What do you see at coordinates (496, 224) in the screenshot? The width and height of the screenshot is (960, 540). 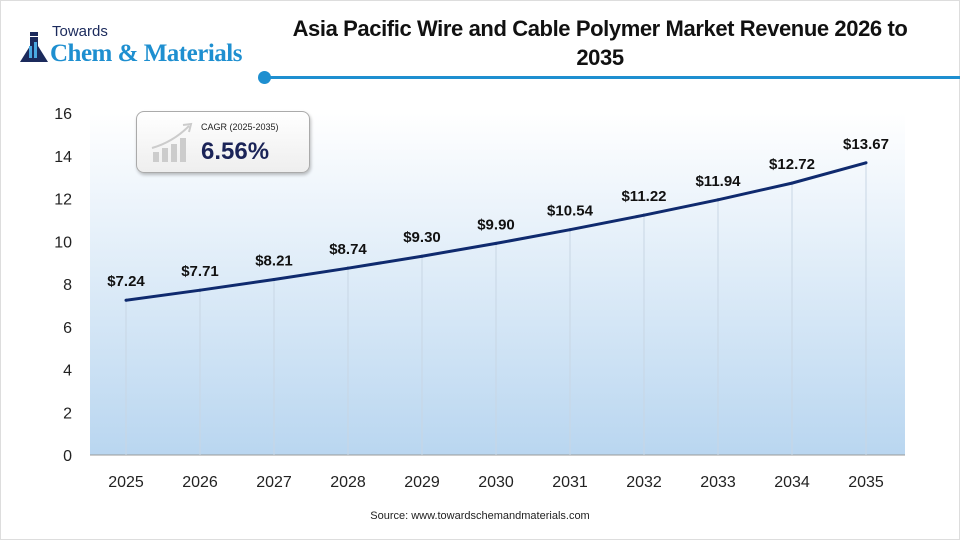 I see `data-label: $9.90` at bounding box center [496, 224].